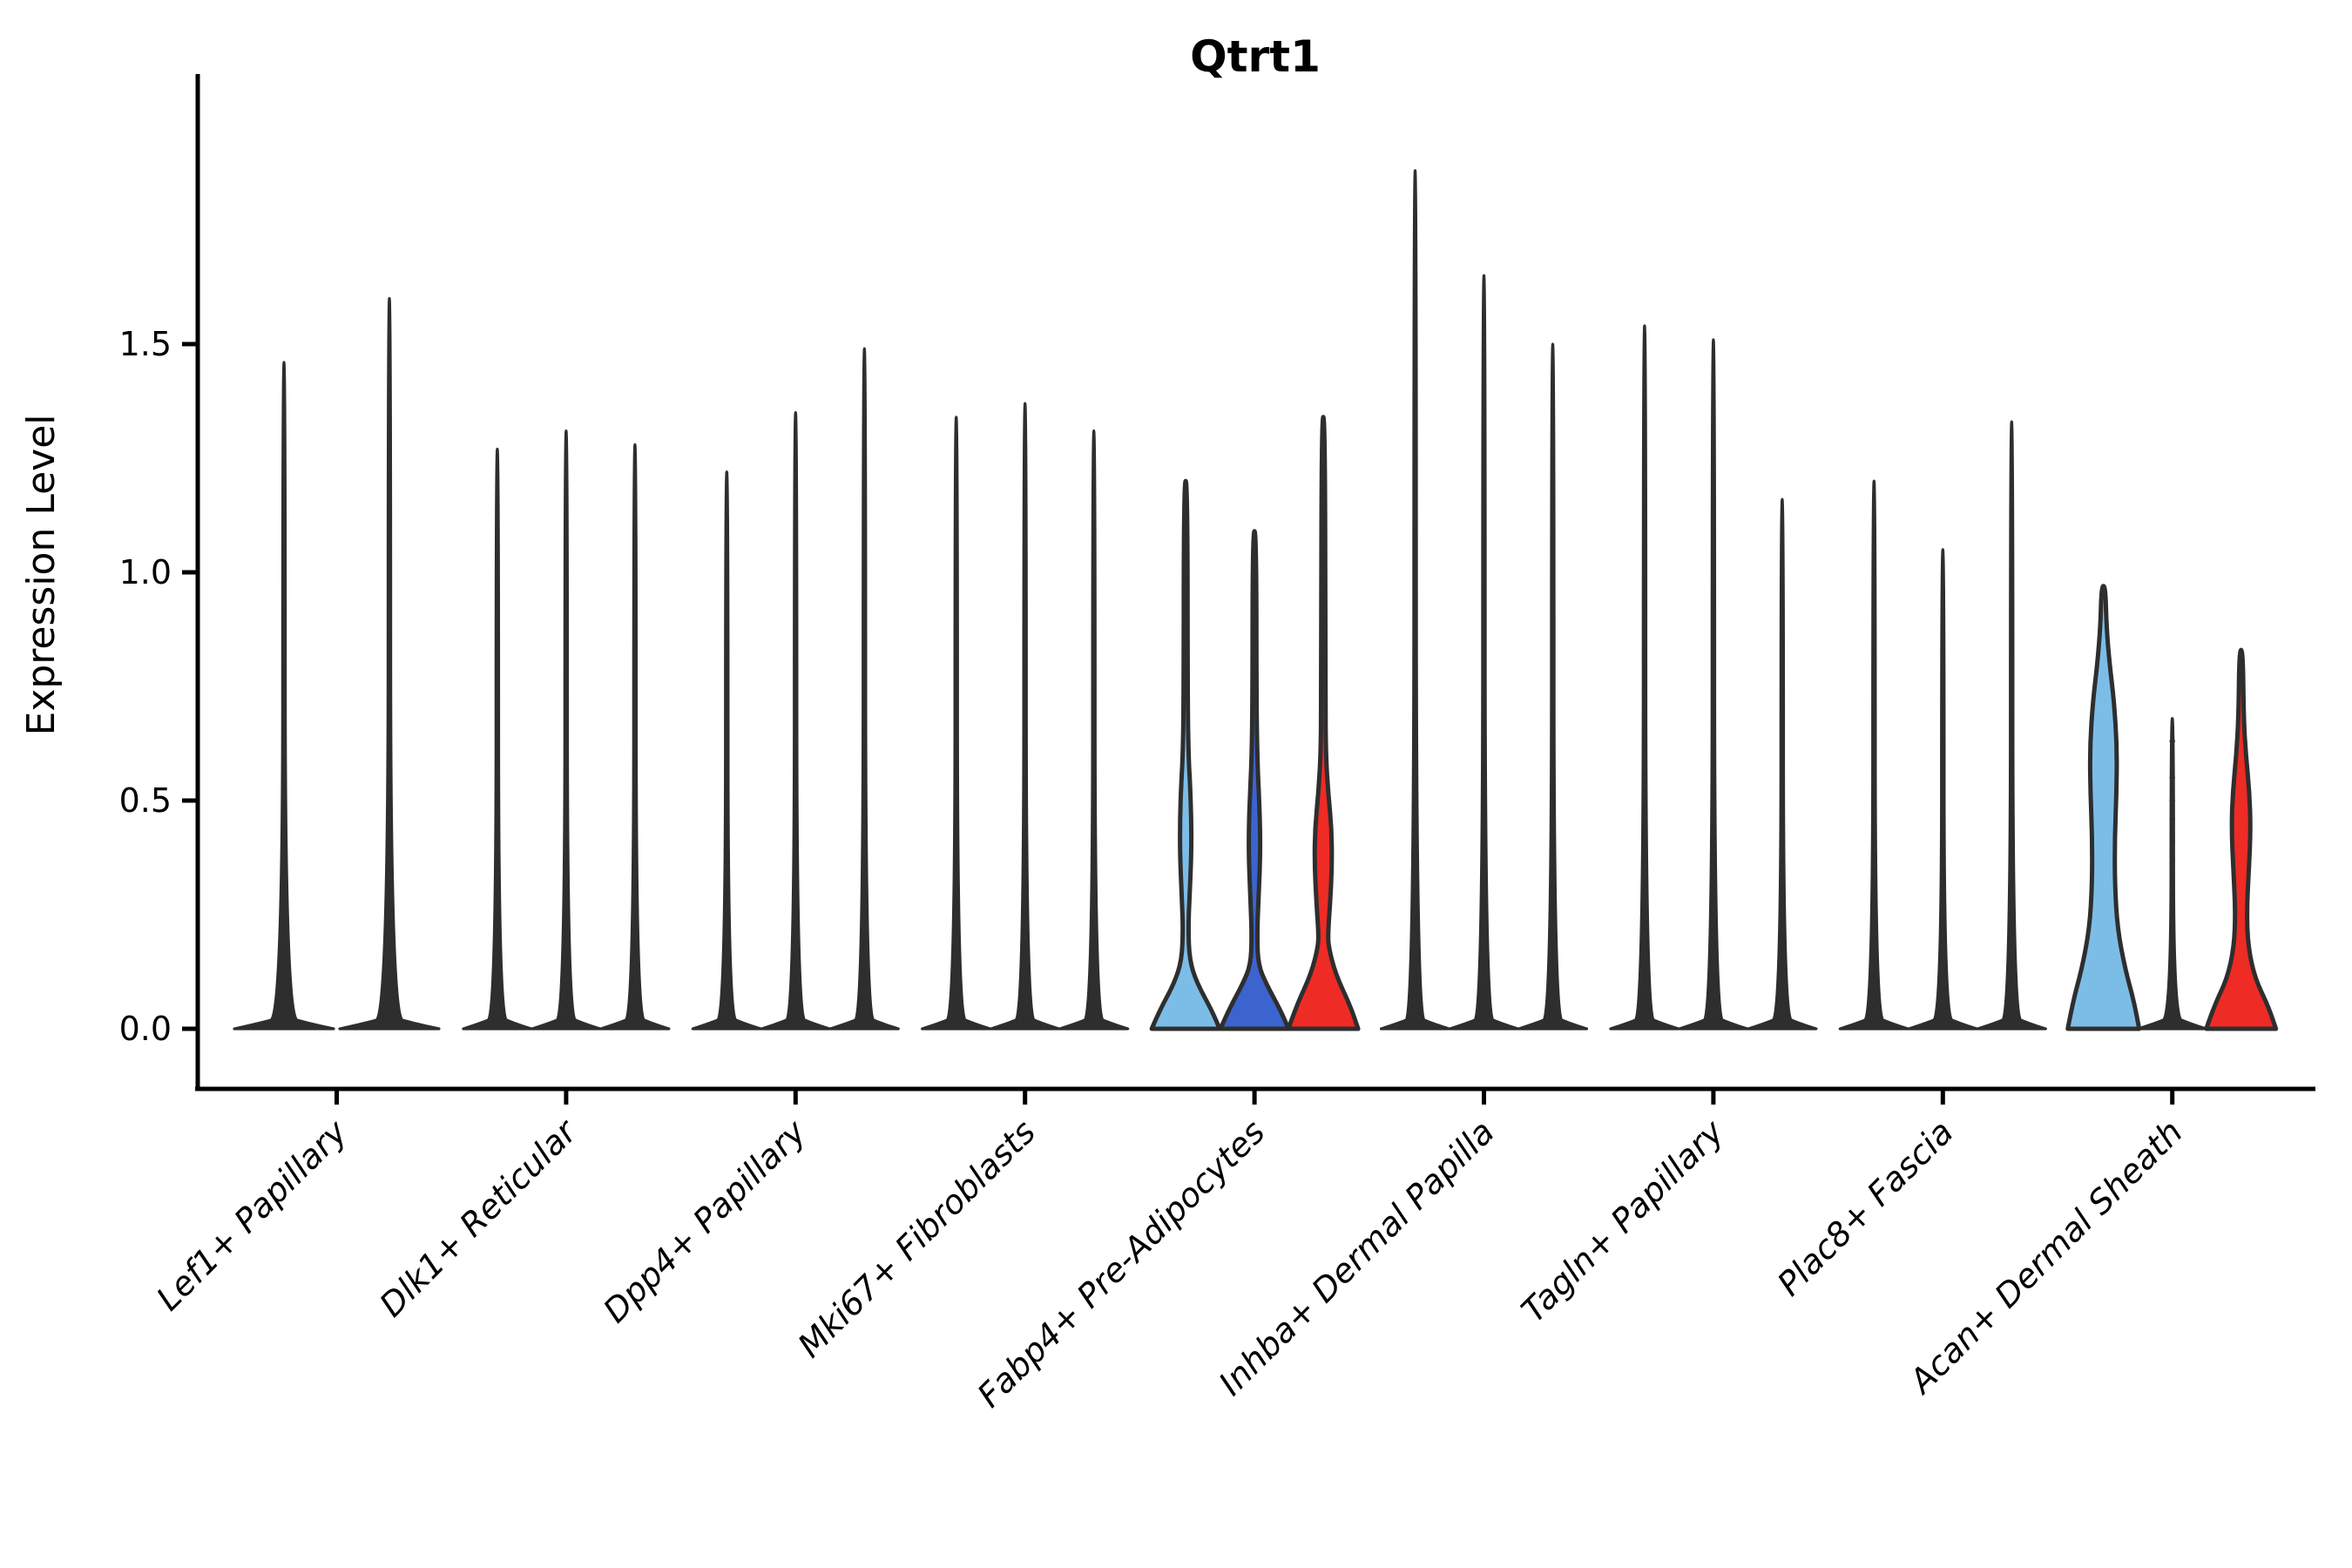  What do you see at coordinates (1623, 1221) in the screenshot?
I see `x-tick-label: Tagln+ Papillary` at bounding box center [1623, 1221].